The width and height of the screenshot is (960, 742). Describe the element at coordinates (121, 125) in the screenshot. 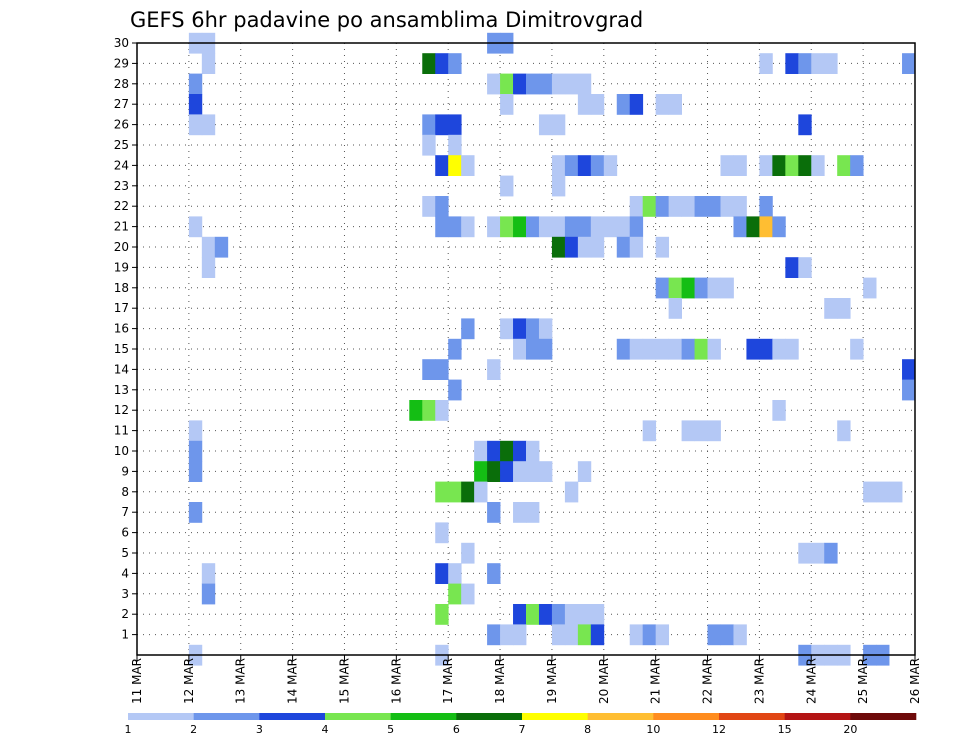

I see `y-tick-label: 26` at that location.